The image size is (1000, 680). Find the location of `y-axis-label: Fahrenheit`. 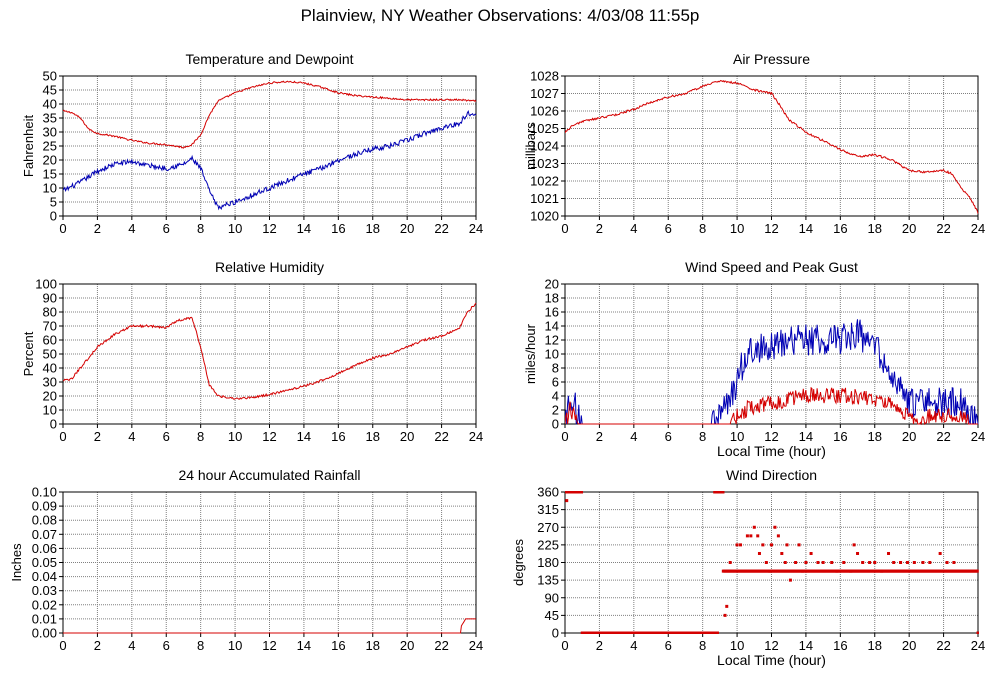

y-axis-label: Fahrenheit is located at coordinates (28, 146).